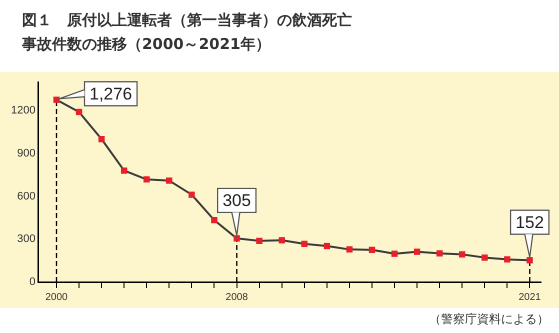  I want to click on x-tick-label: 2021, so click(530, 297).